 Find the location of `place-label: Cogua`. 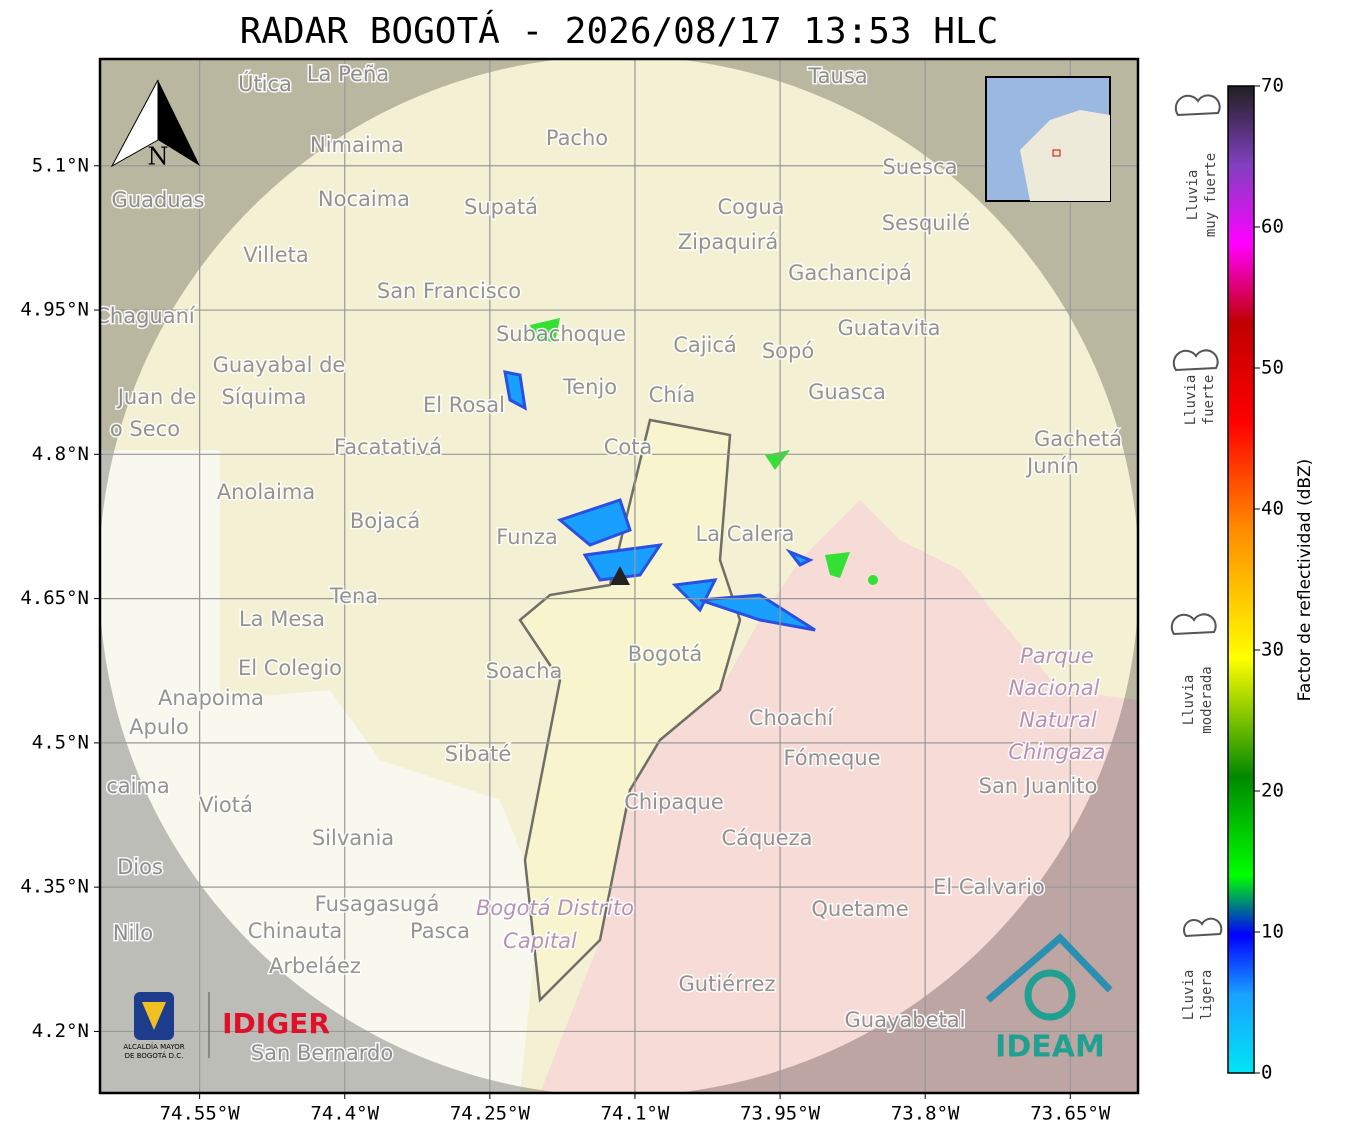

place-label: Cogua is located at coordinates (750, 207).